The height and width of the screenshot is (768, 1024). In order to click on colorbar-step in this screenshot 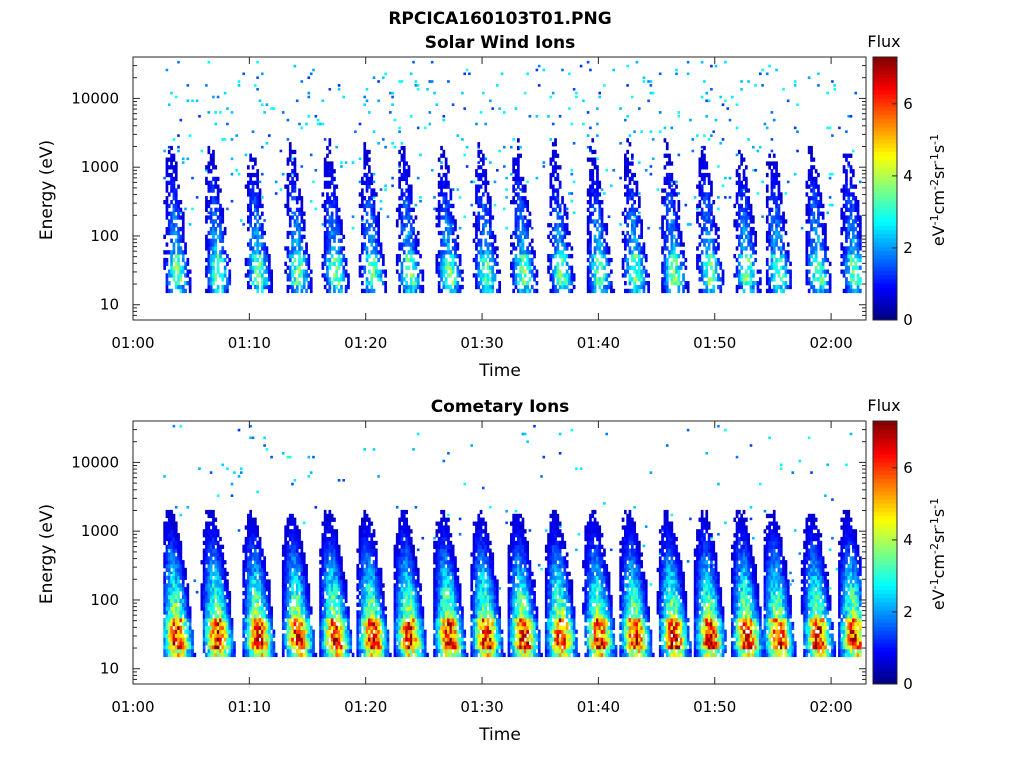, I will do `click(885, 92)`.